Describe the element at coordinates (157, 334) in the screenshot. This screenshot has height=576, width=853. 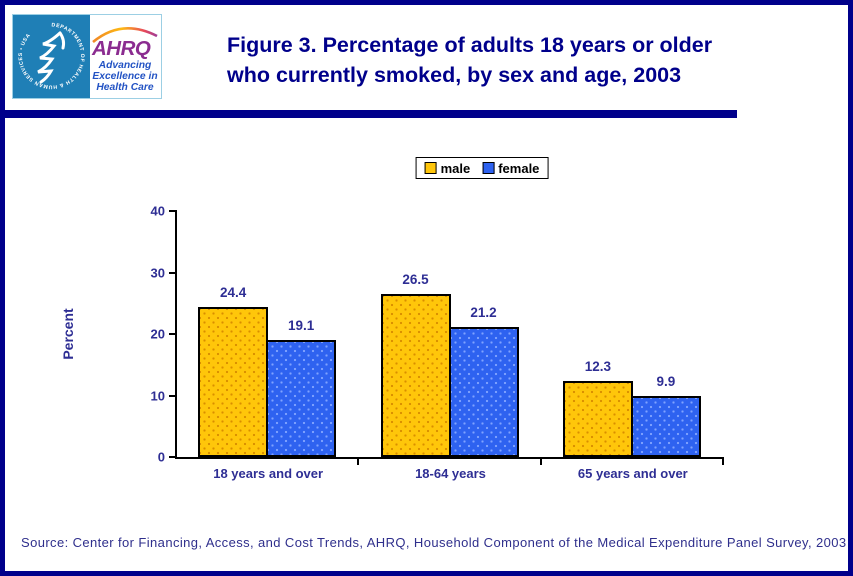
I see `y-tick-label: 20` at that location.